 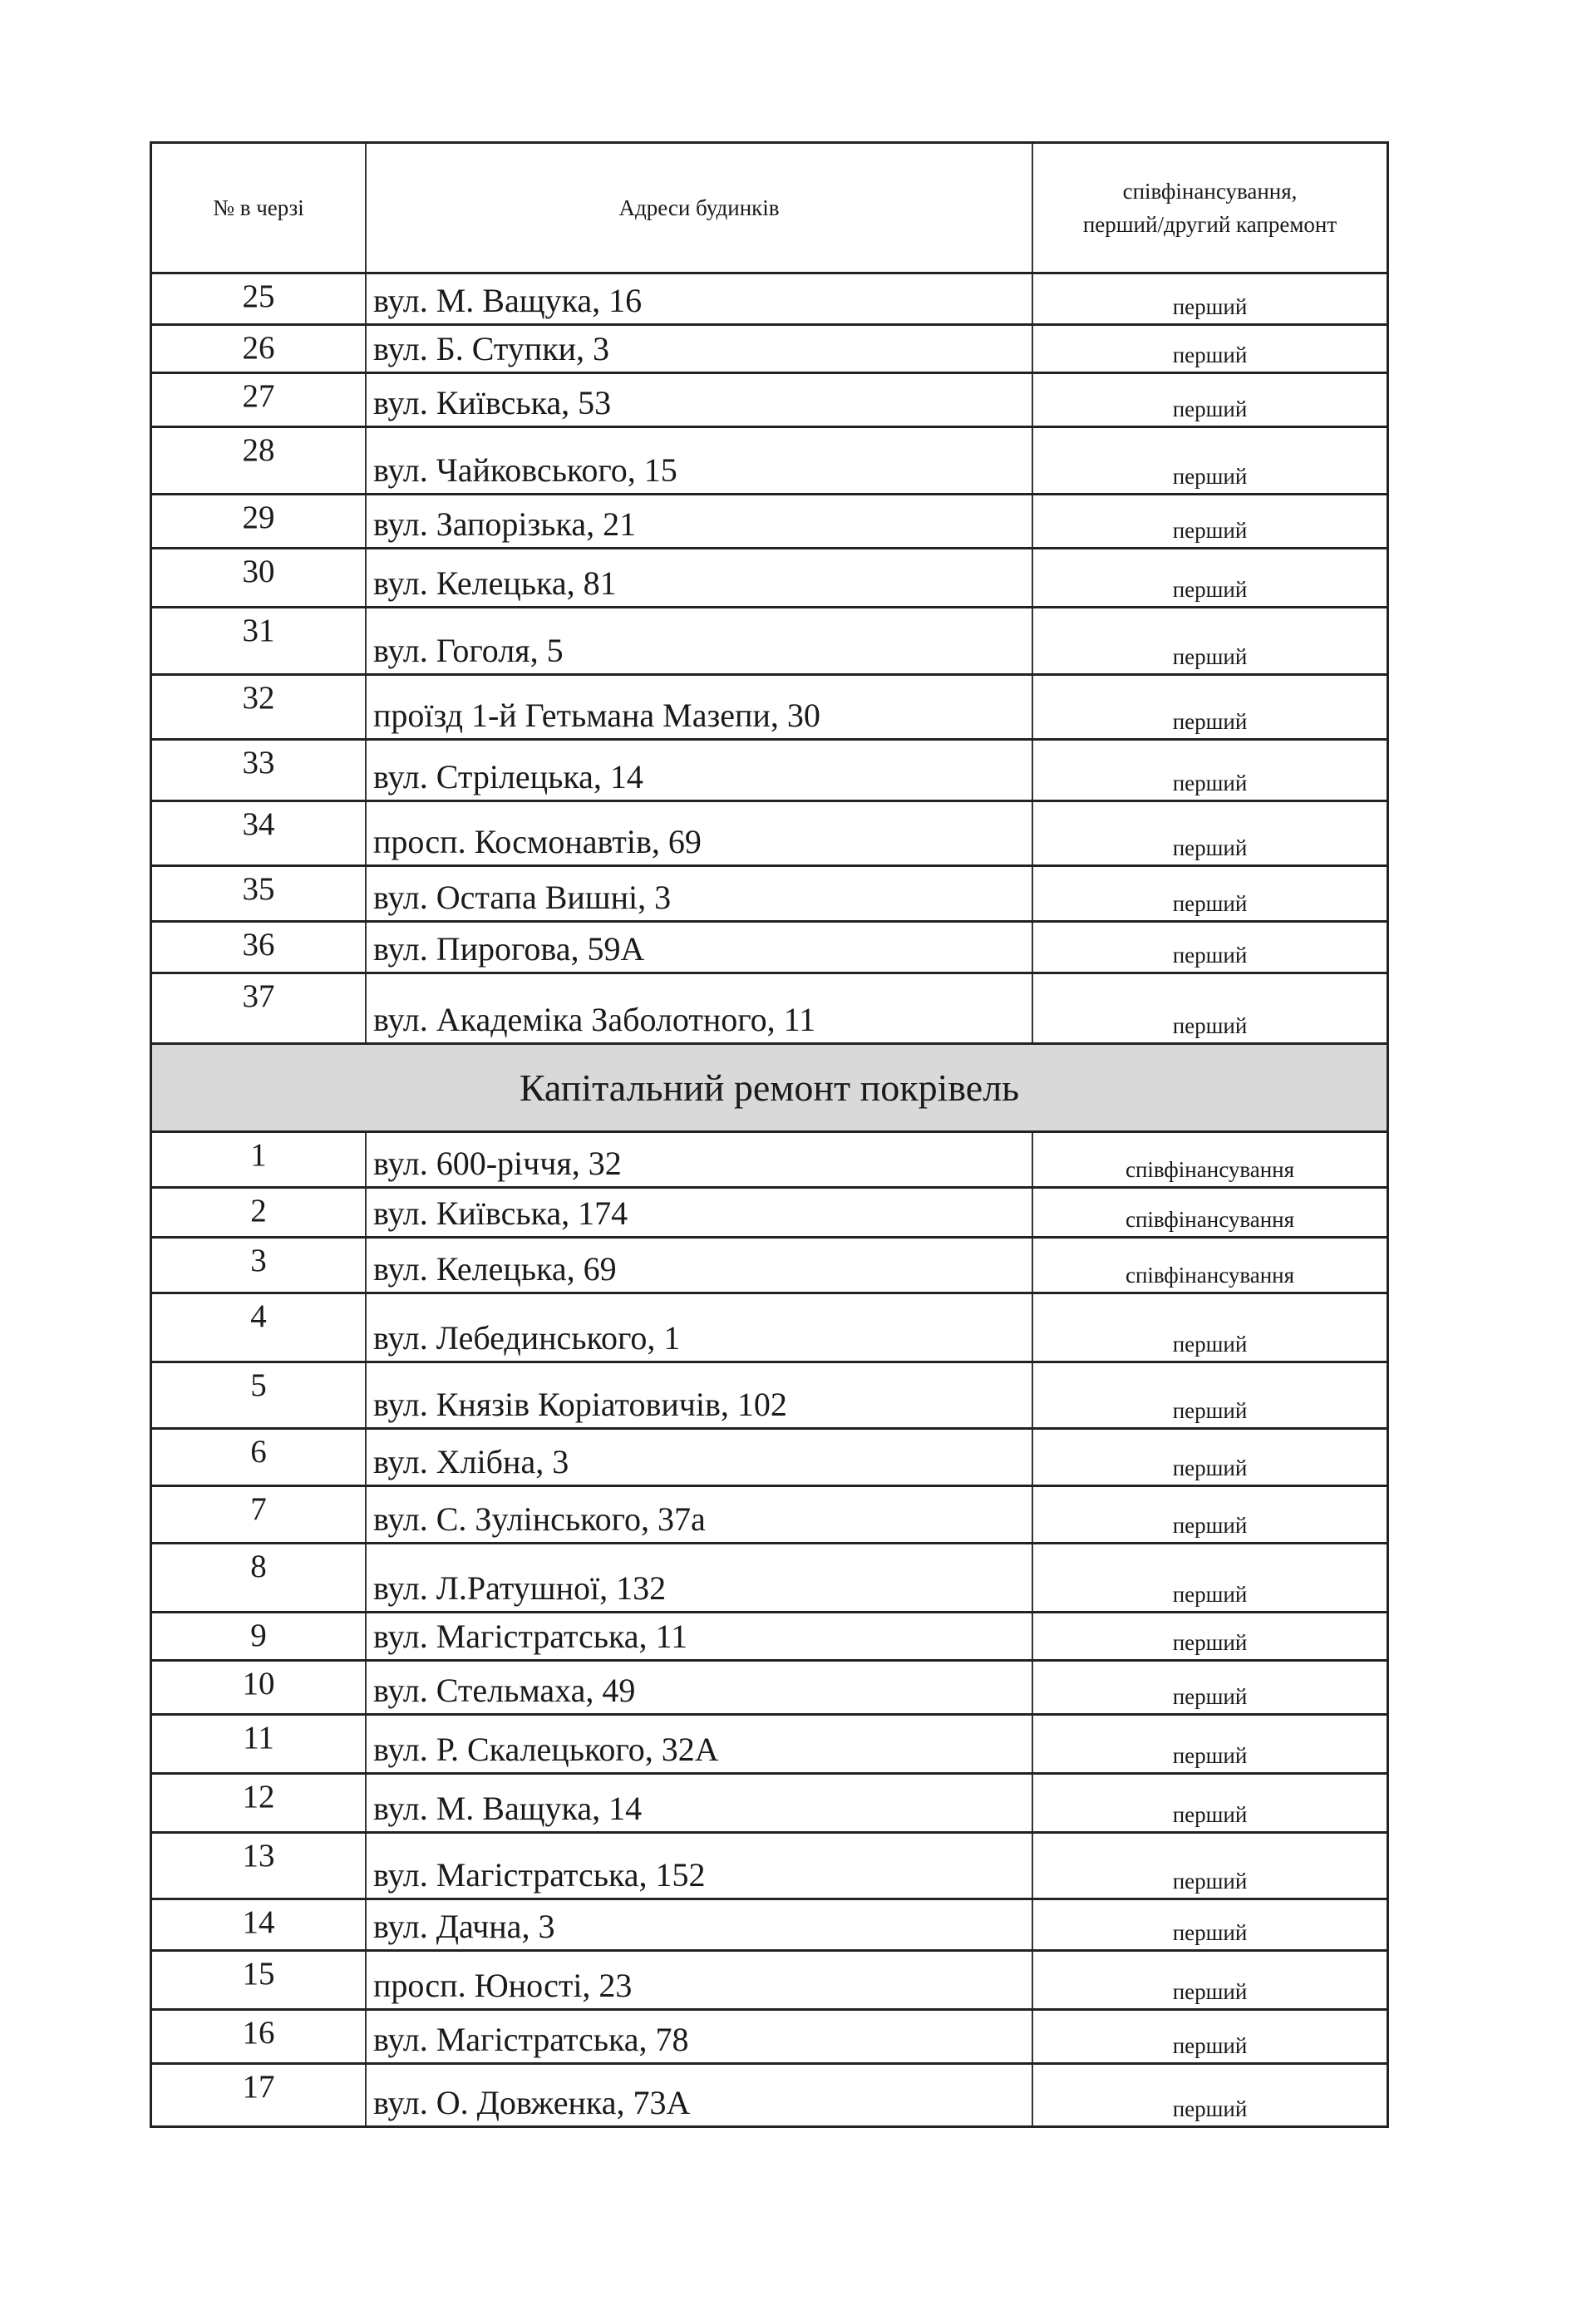 What do you see at coordinates (700, 400) in the screenshot?
I see `address: вул. Київська, 53` at bounding box center [700, 400].